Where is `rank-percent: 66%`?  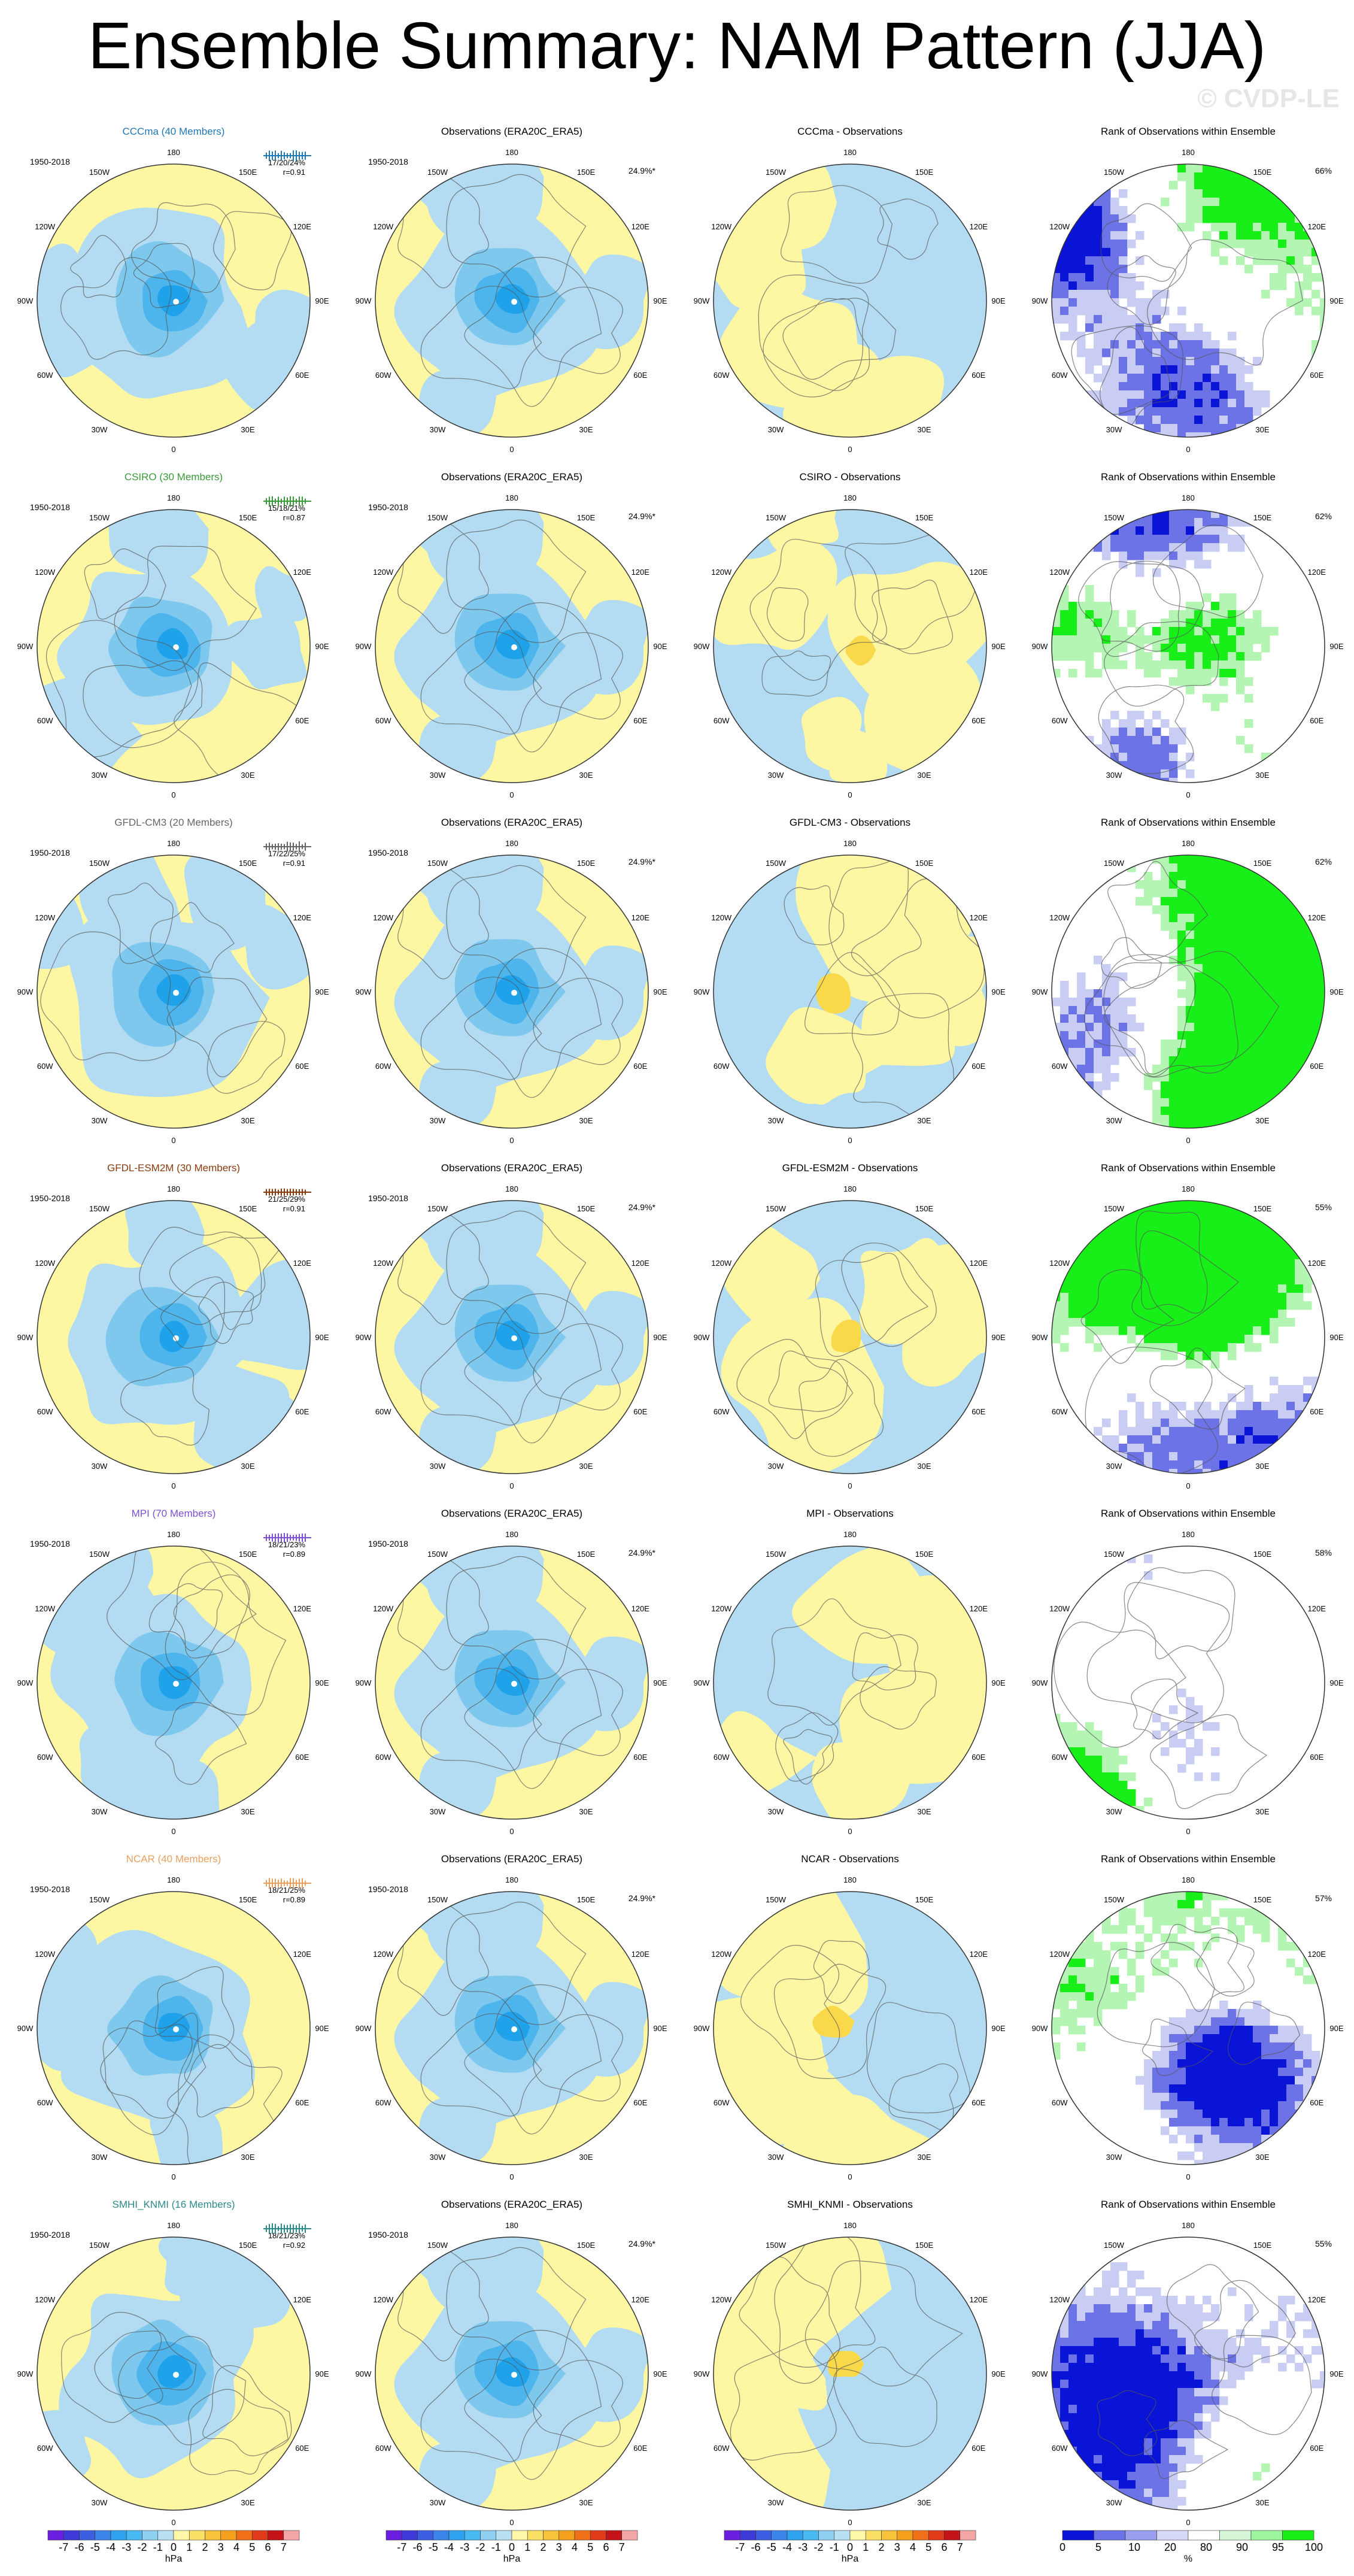
rank-percent: 66% is located at coordinates (1323, 170).